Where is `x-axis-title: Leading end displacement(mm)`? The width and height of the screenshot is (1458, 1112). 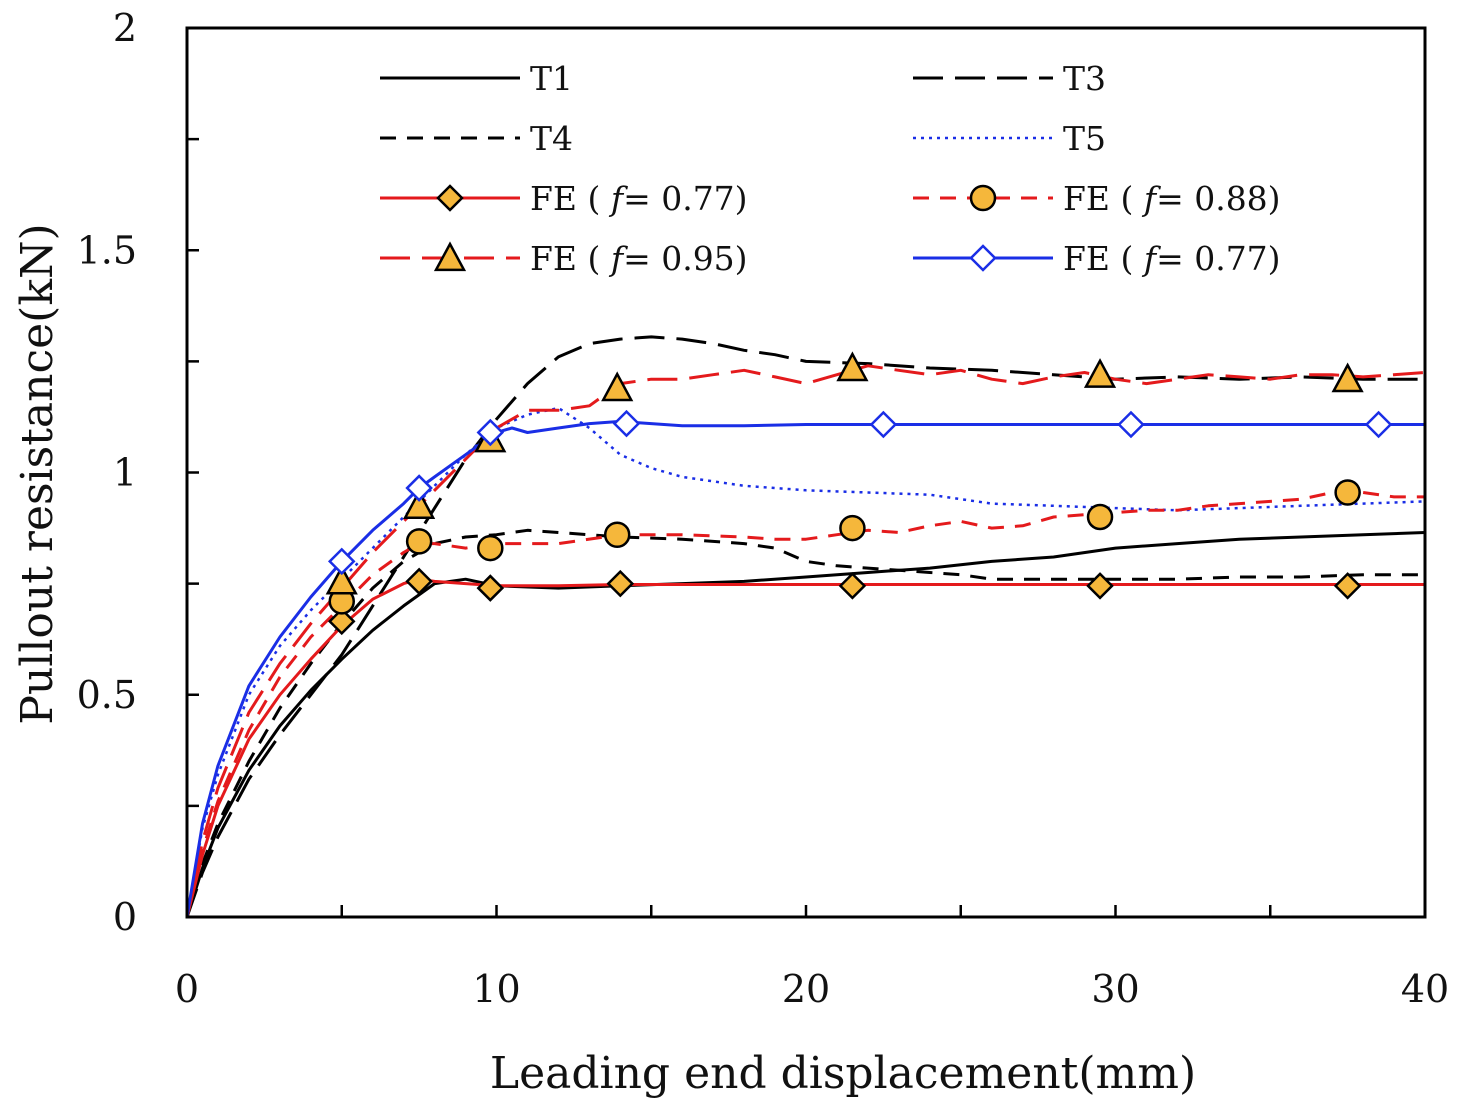
x-axis-title: Leading end displacement(mm) is located at coordinates (843, 1073).